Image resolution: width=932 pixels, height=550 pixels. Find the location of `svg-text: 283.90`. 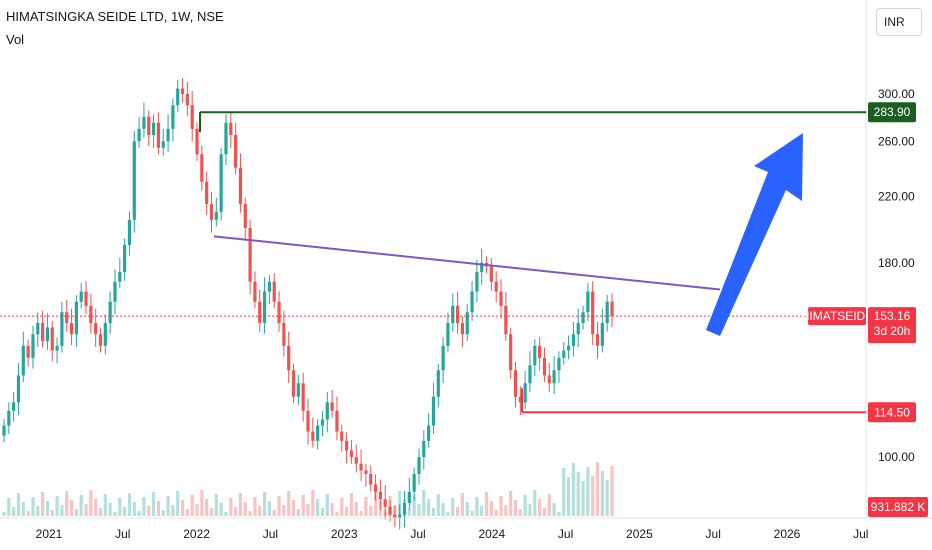

svg-text: 283.90 is located at coordinates (892, 112).